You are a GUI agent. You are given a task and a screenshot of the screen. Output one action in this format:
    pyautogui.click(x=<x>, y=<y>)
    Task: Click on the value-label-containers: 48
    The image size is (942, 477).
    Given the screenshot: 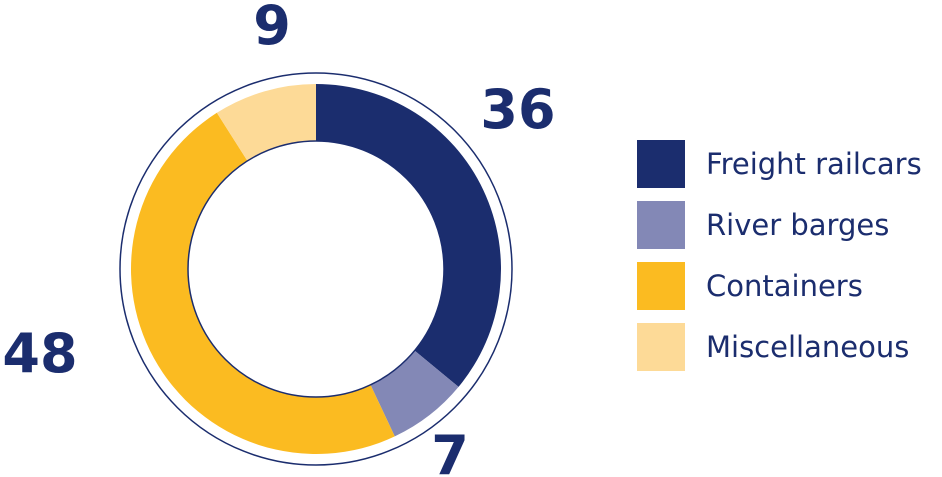 What is the action you would take?
    pyautogui.click(x=39, y=353)
    